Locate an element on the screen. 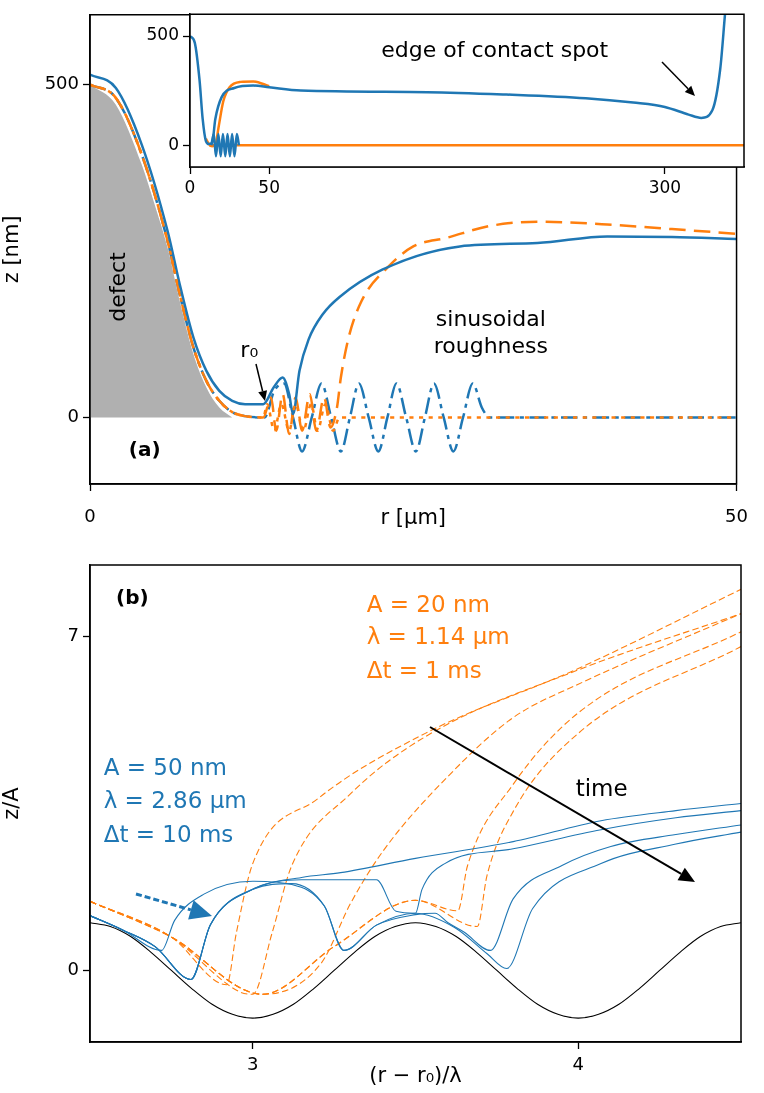 The height and width of the screenshot is (1093, 764). annotation: sinusoidal roughness is located at coordinates (490, 332).